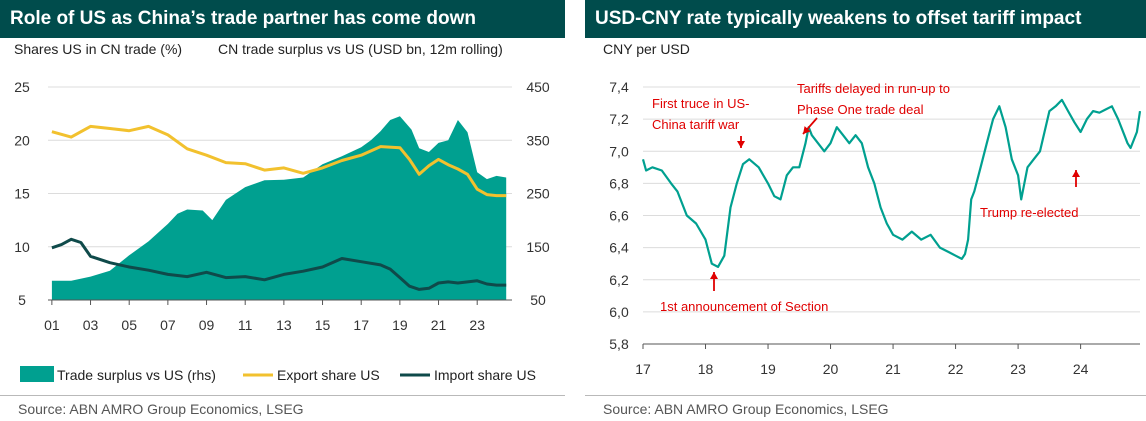 The image size is (1146, 421). I want to click on left-source-note: Source: ABN AMRO Group Economics, LSEG, so click(161, 409).